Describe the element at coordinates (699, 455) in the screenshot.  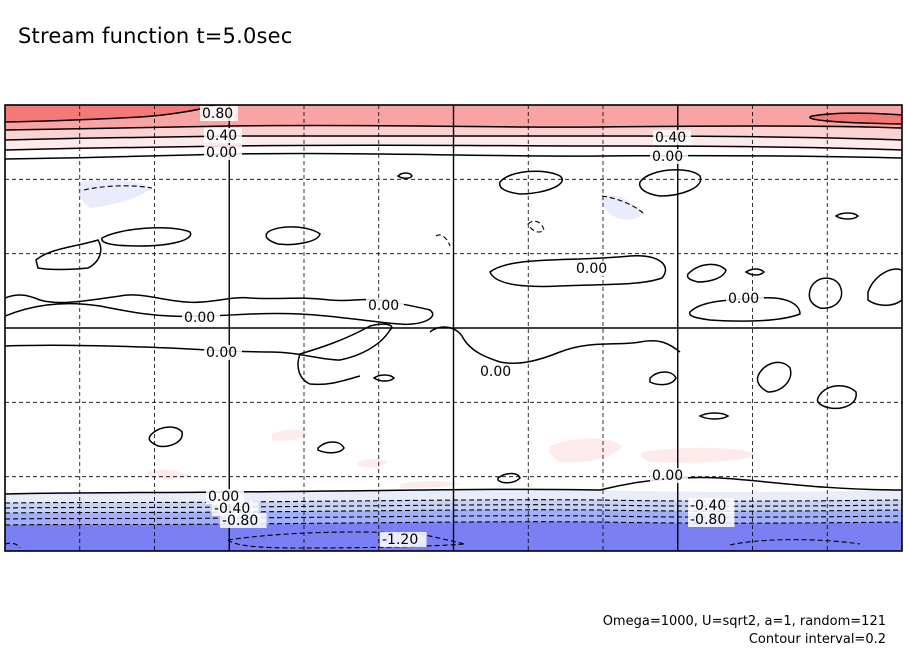
I see `patch-positive-d` at that location.